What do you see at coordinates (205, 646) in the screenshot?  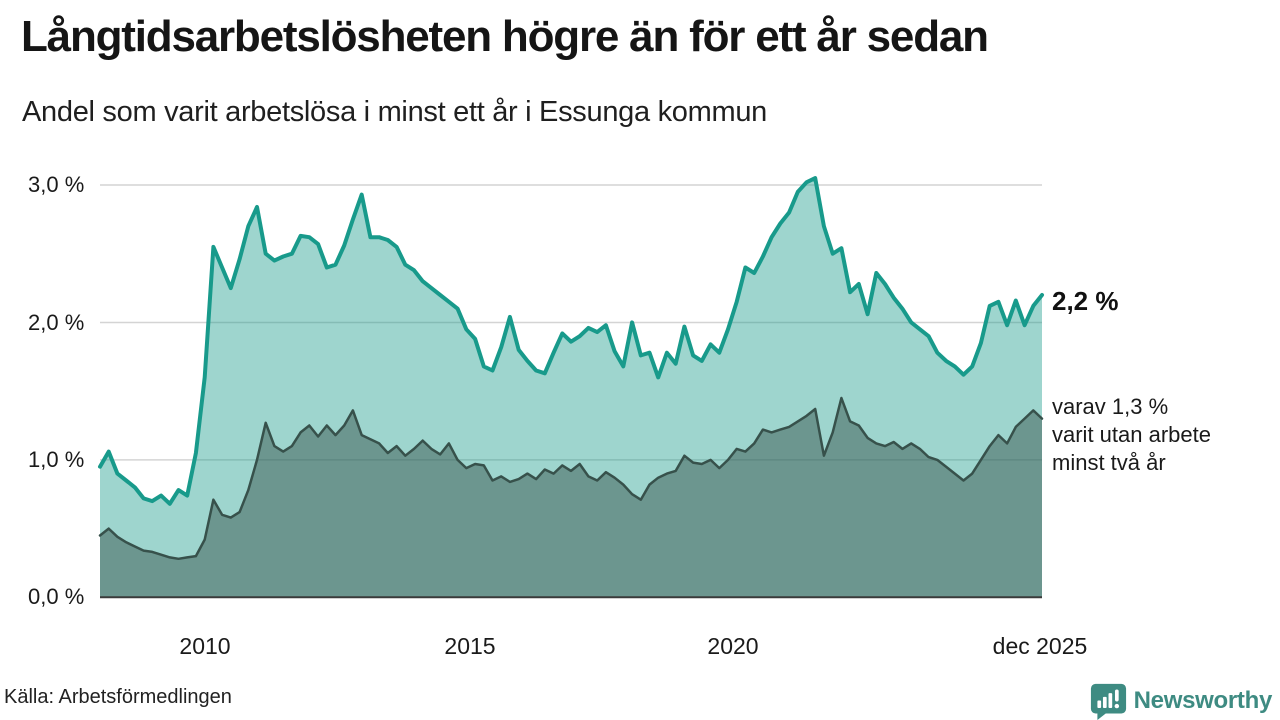 I see `x-axis-tick-2010: 2010` at bounding box center [205, 646].